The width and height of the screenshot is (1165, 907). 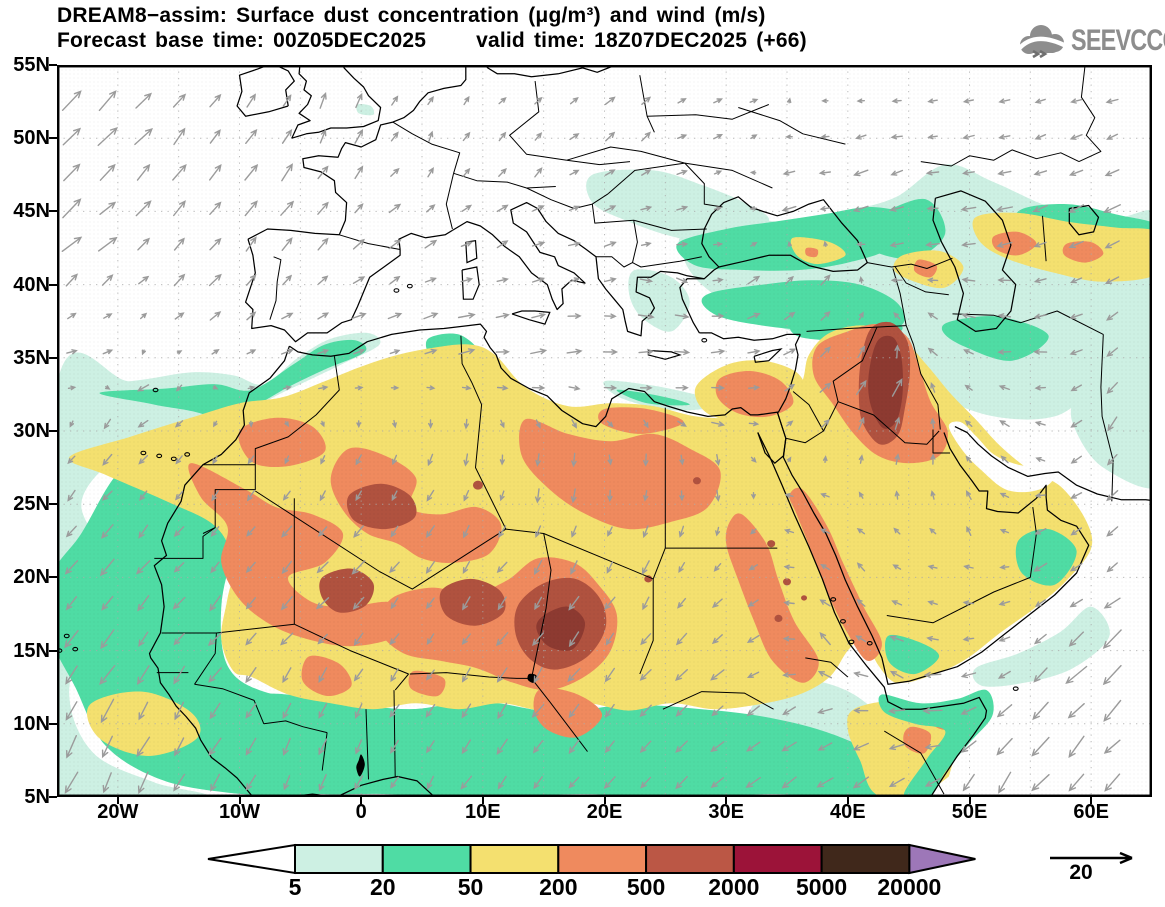 What do you see at coordinates (1118, 40) in the screenshot?
I see `logo-text: SEEVCCC` at bounding box center [1118, 40].